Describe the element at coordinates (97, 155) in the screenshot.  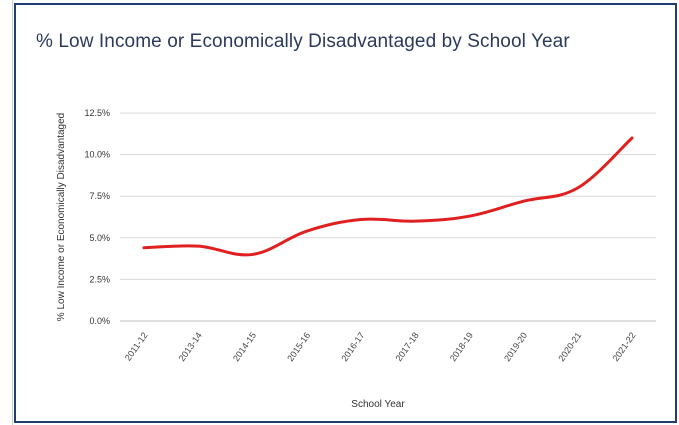
I see `y-tick-label: 10.0%` at that location.